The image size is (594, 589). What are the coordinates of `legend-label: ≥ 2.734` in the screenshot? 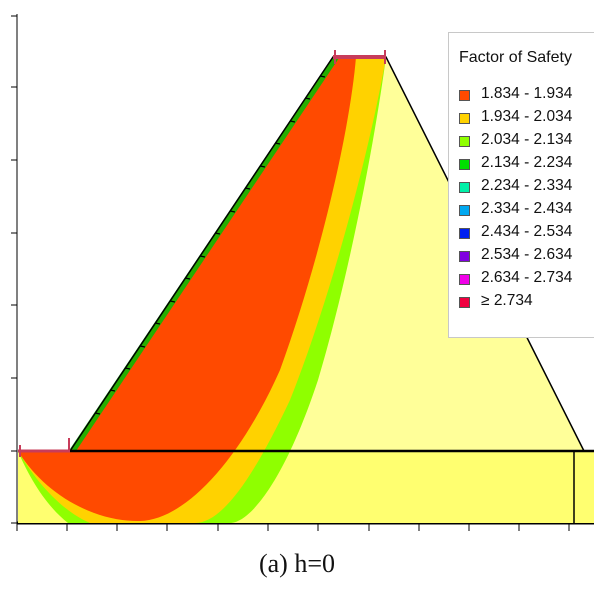 It's located at (507, 300).